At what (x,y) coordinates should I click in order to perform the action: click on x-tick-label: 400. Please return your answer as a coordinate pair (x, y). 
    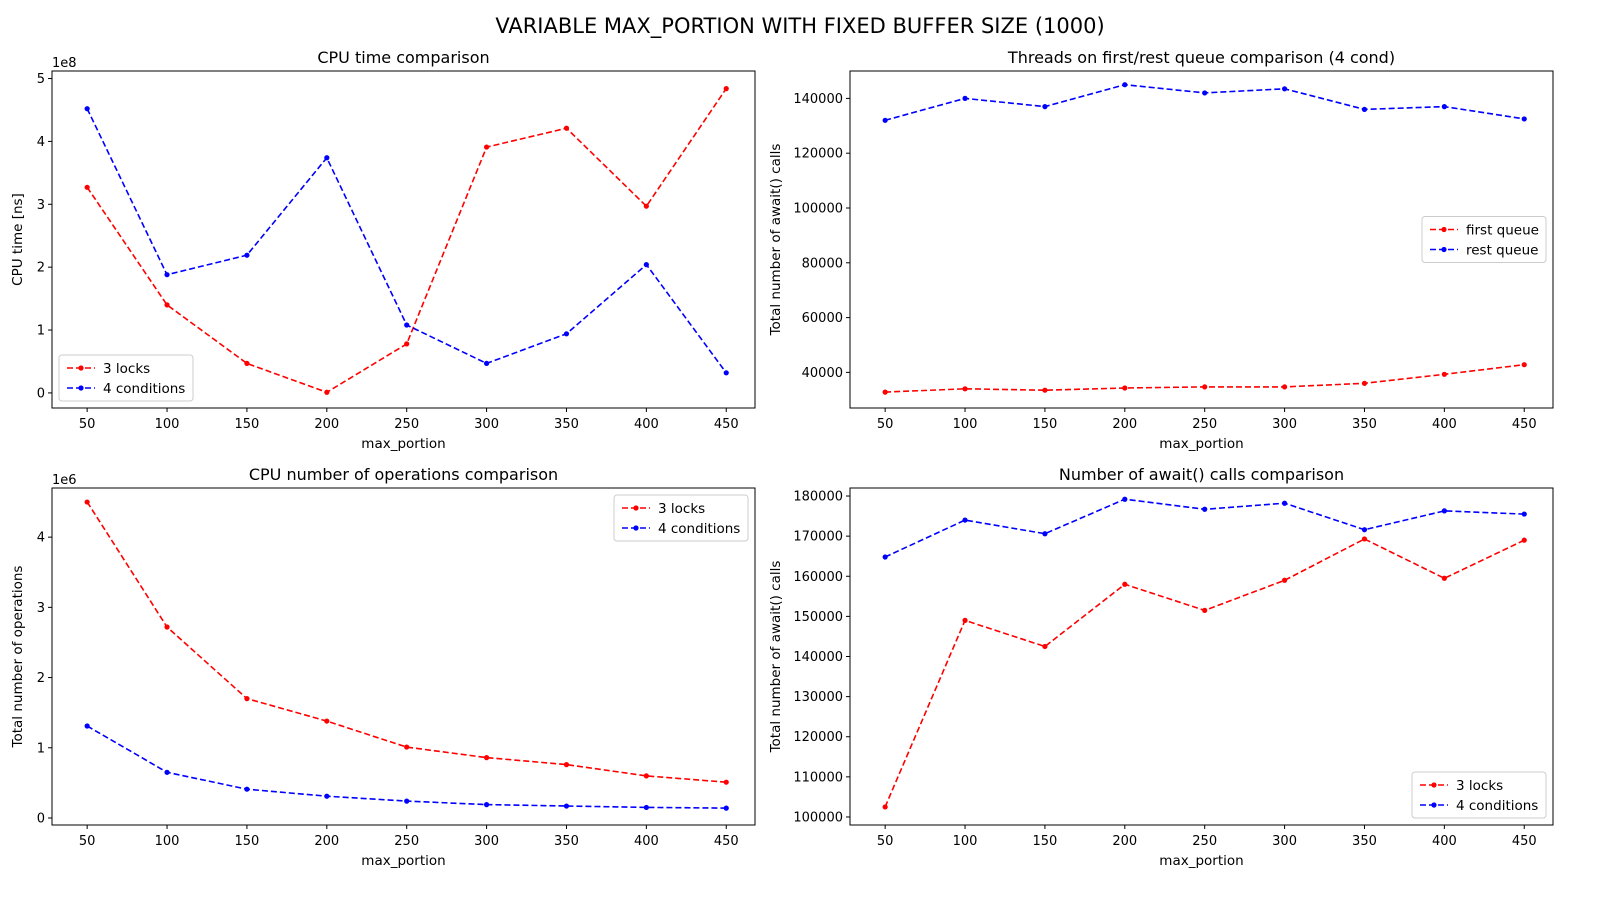
    Looking at the image, I should click on (1444, 841).